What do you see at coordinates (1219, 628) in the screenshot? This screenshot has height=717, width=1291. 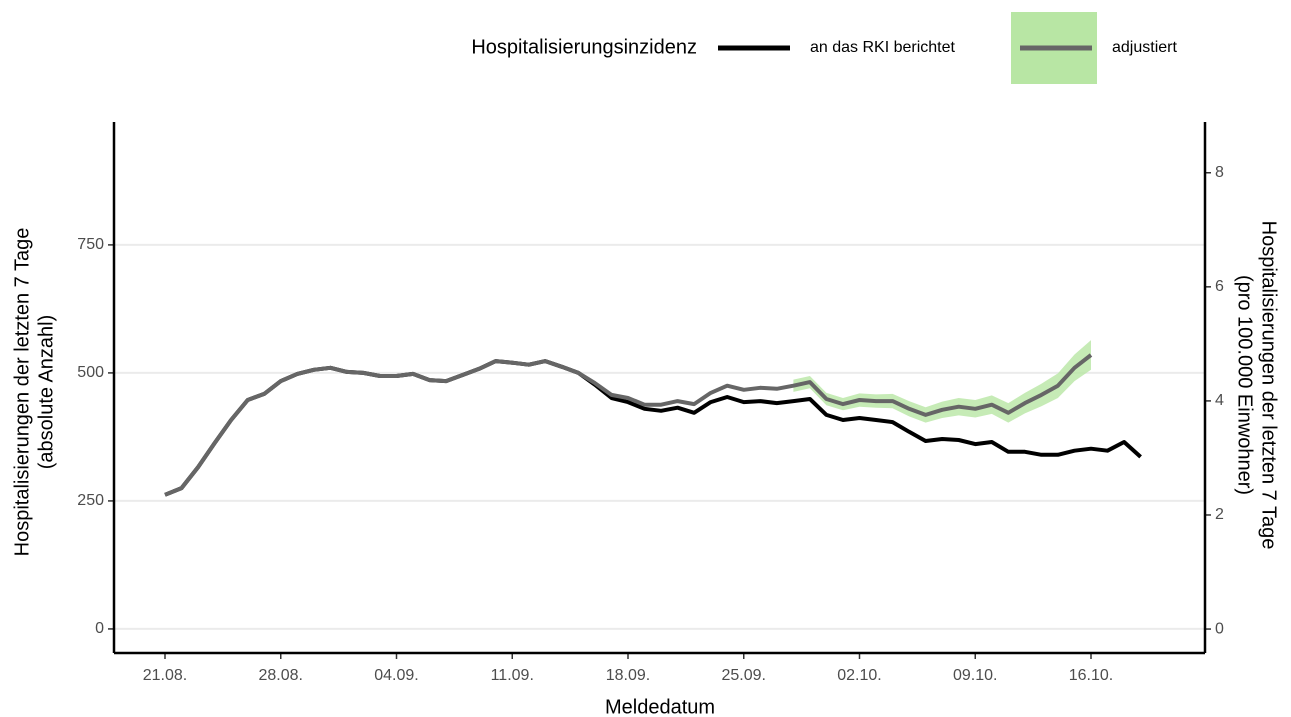 I see `y2-tick-label: 0` at bounding box center [1219, 628].